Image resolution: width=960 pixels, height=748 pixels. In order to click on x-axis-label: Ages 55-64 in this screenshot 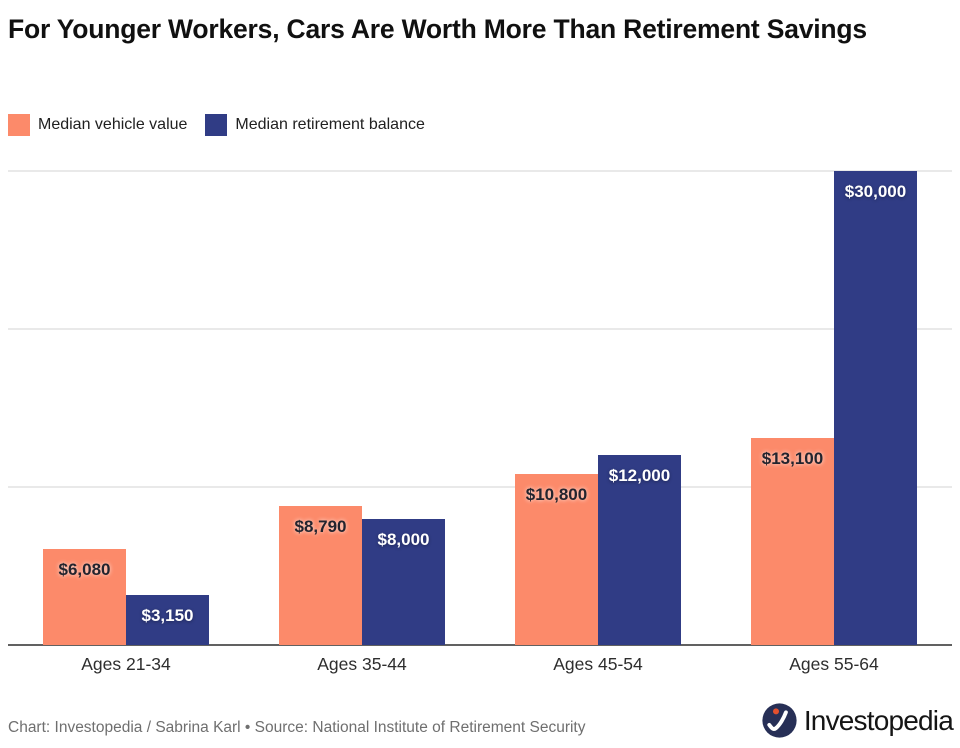, I will do `click(834, 664)`.